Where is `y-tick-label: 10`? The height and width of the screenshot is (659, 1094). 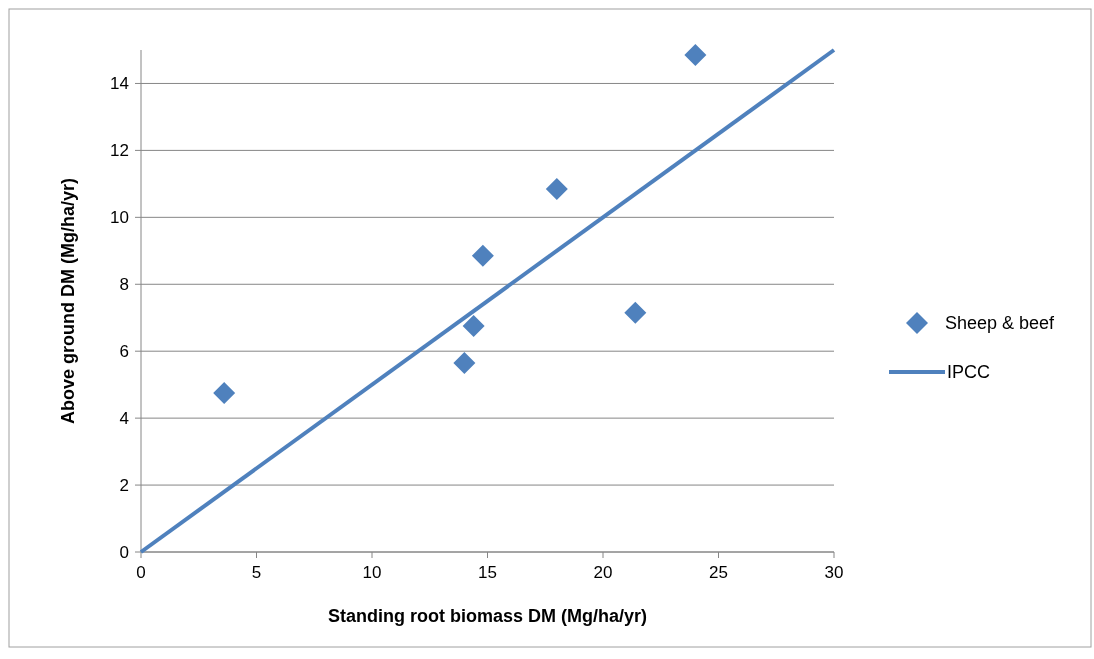
y-tick-label: 10 is located at coordinates (119, 218).